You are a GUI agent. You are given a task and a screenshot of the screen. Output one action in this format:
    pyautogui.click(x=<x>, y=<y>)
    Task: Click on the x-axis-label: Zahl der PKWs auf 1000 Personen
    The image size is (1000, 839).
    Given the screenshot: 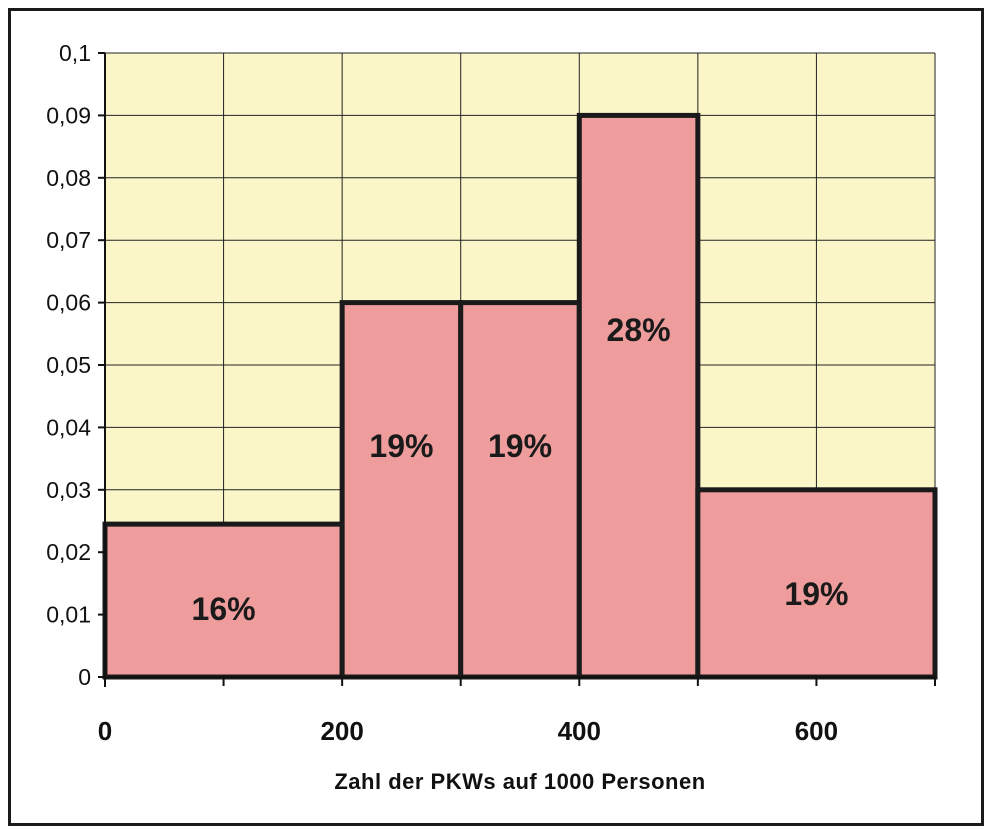 What is the action you would take?
    pyautogui.click(x=519, y=781)
    